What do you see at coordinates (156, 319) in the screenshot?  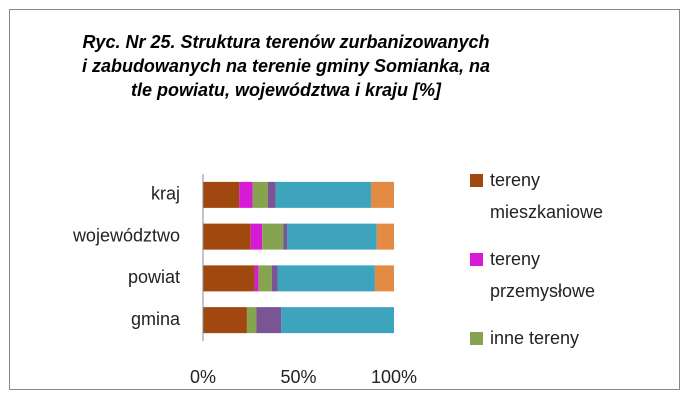 I see `y-tick-label: gmina` at bounding box center [156, 319].